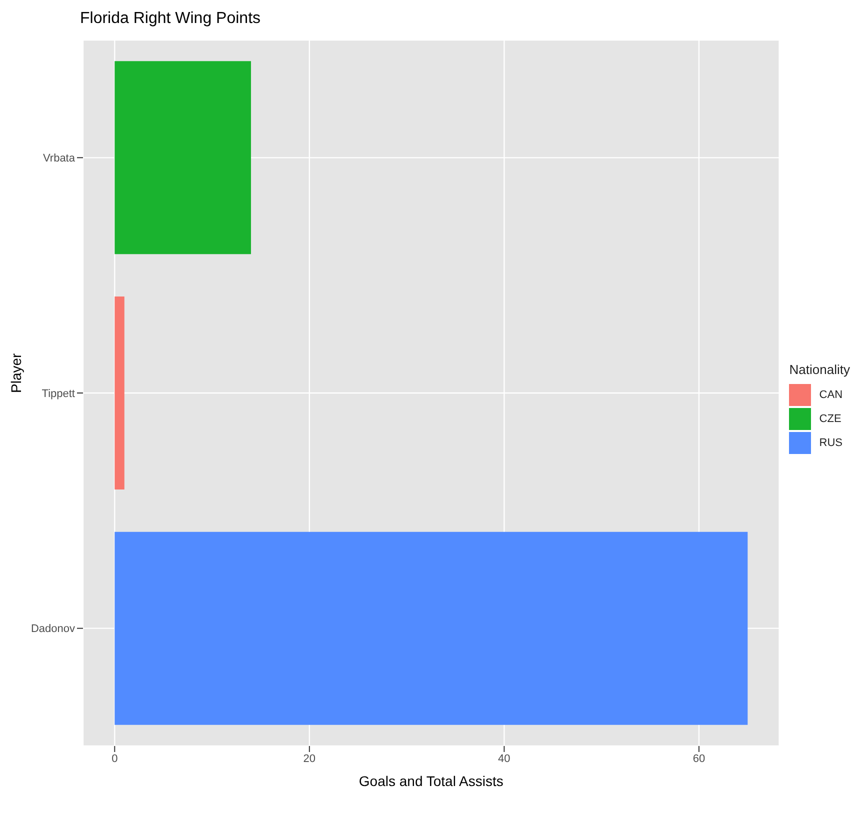 This screenshot has height=815, width=866. I want to click on y-tick-label: Vrbata, so click(59, 158).